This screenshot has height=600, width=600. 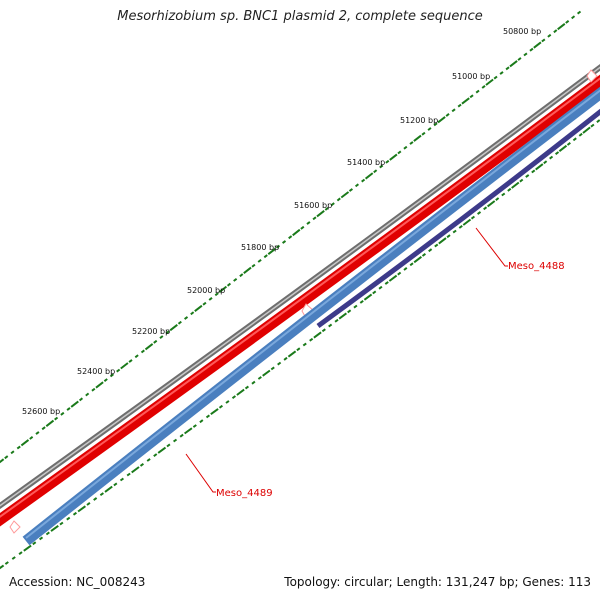 What do you see at coordinates (536, 266) in the screenshot?
I see `gene-label-meso-4488: Meso_4488` at bounding box center [536, 266].